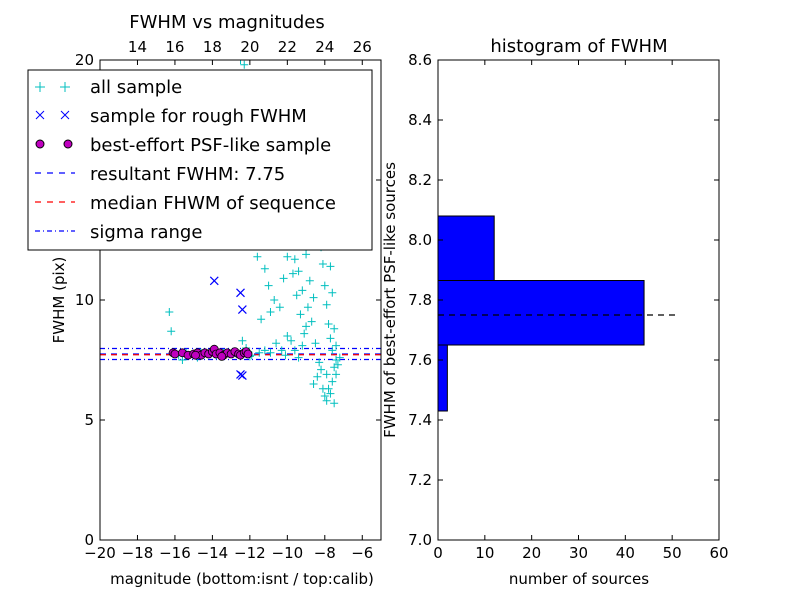  What do you see at coordinates (210, 145) in the screenshot?
I see `legend-label: best-effort PSF-like sample` at bounding box center [210, 145].